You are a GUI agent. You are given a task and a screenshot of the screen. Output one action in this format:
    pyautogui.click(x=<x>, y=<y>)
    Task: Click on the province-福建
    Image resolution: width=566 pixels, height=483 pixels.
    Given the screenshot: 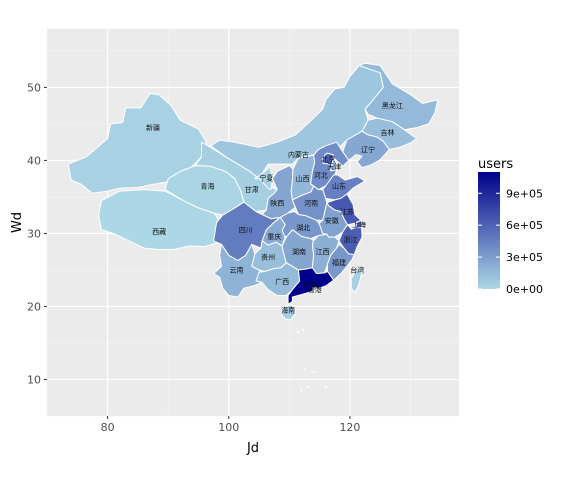 What is the action you would take?
    pyautogui.click(x=341, y=262)
    